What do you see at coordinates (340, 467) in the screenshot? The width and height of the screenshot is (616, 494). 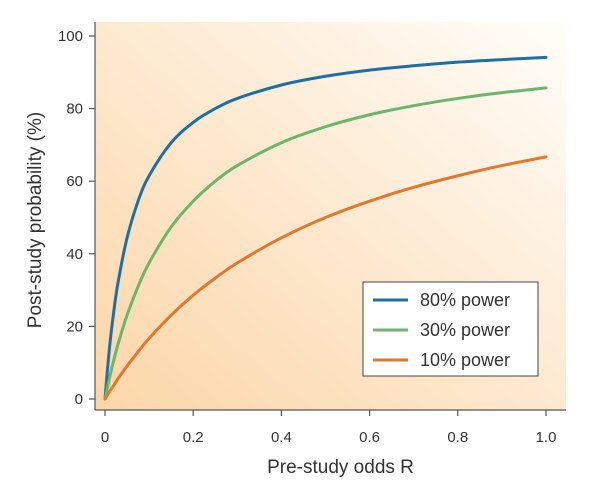 I see `x-axis-label: Pre-study odds R` at bounding box center [340, 467].